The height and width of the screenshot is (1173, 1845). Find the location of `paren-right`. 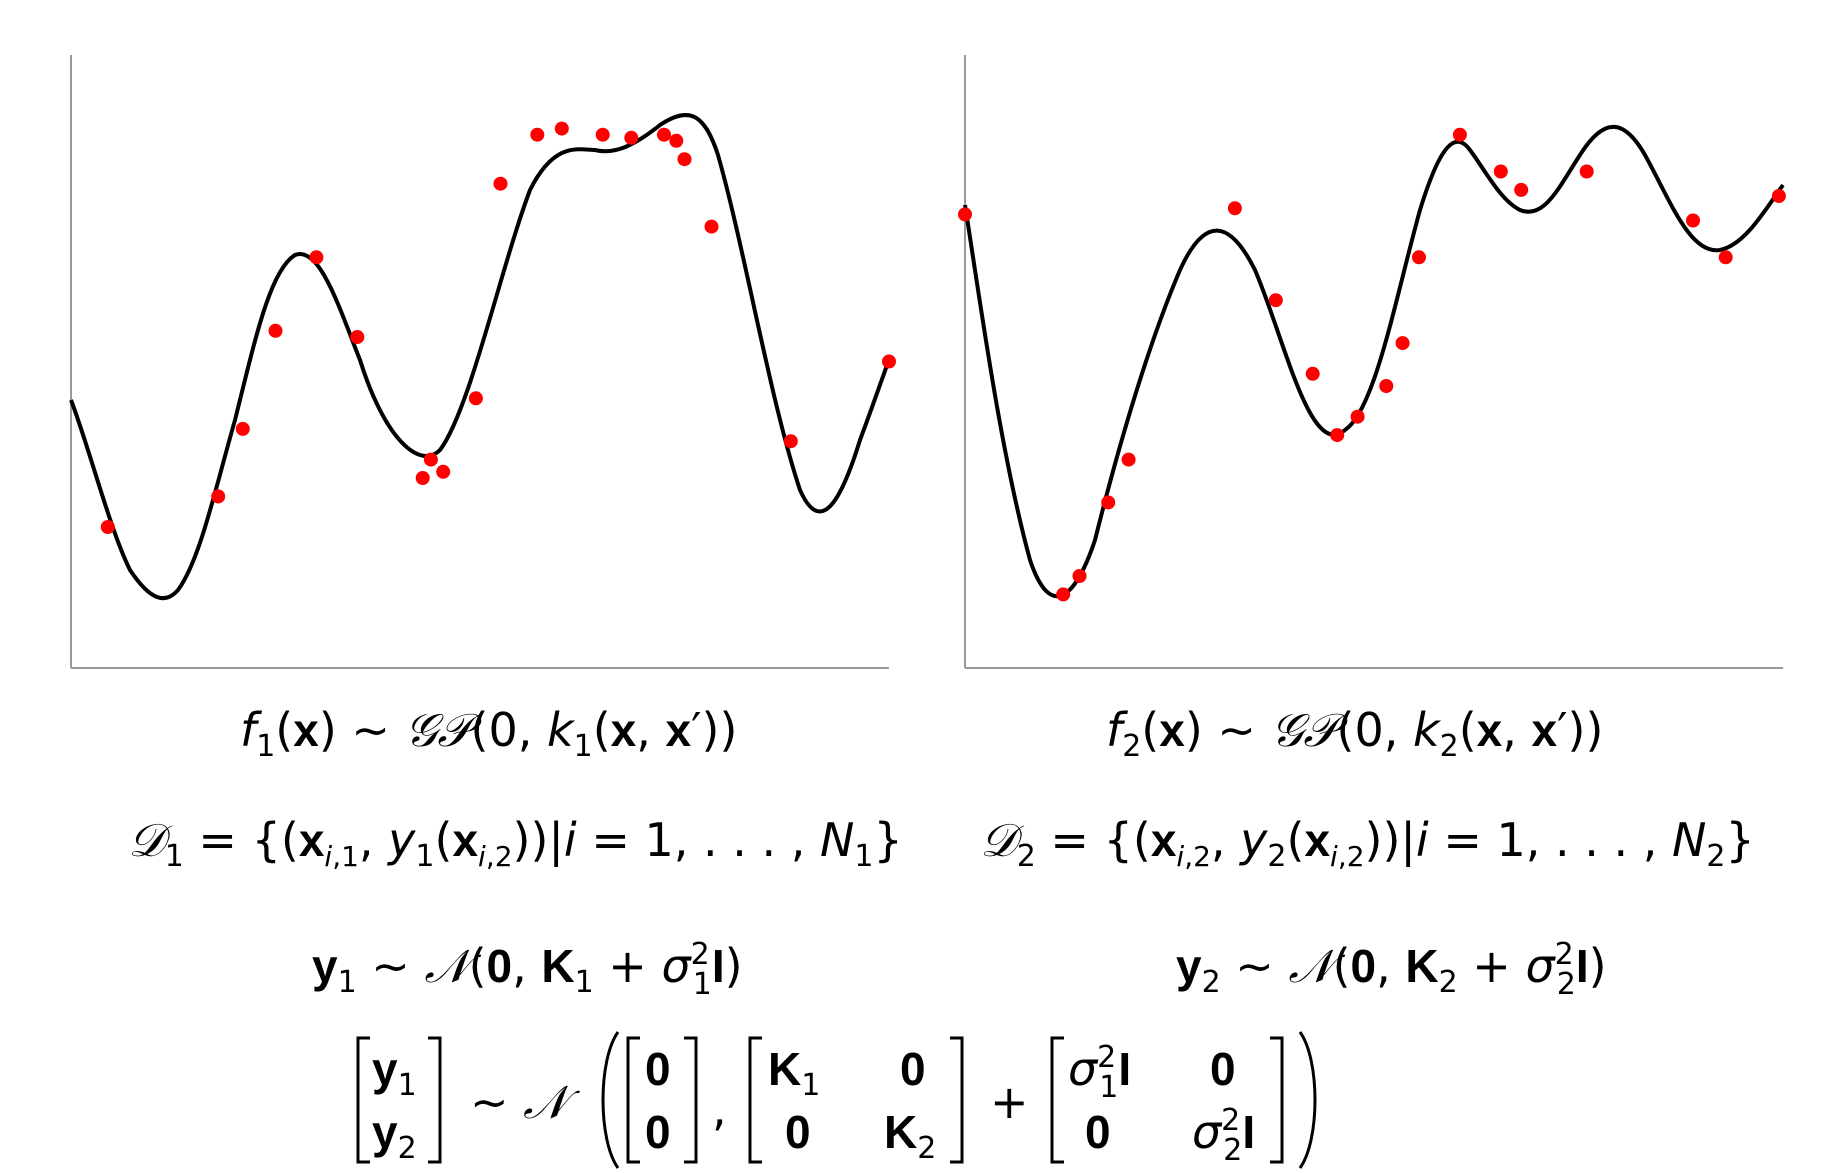

paren-right is located at coordinates (1307, 1100).